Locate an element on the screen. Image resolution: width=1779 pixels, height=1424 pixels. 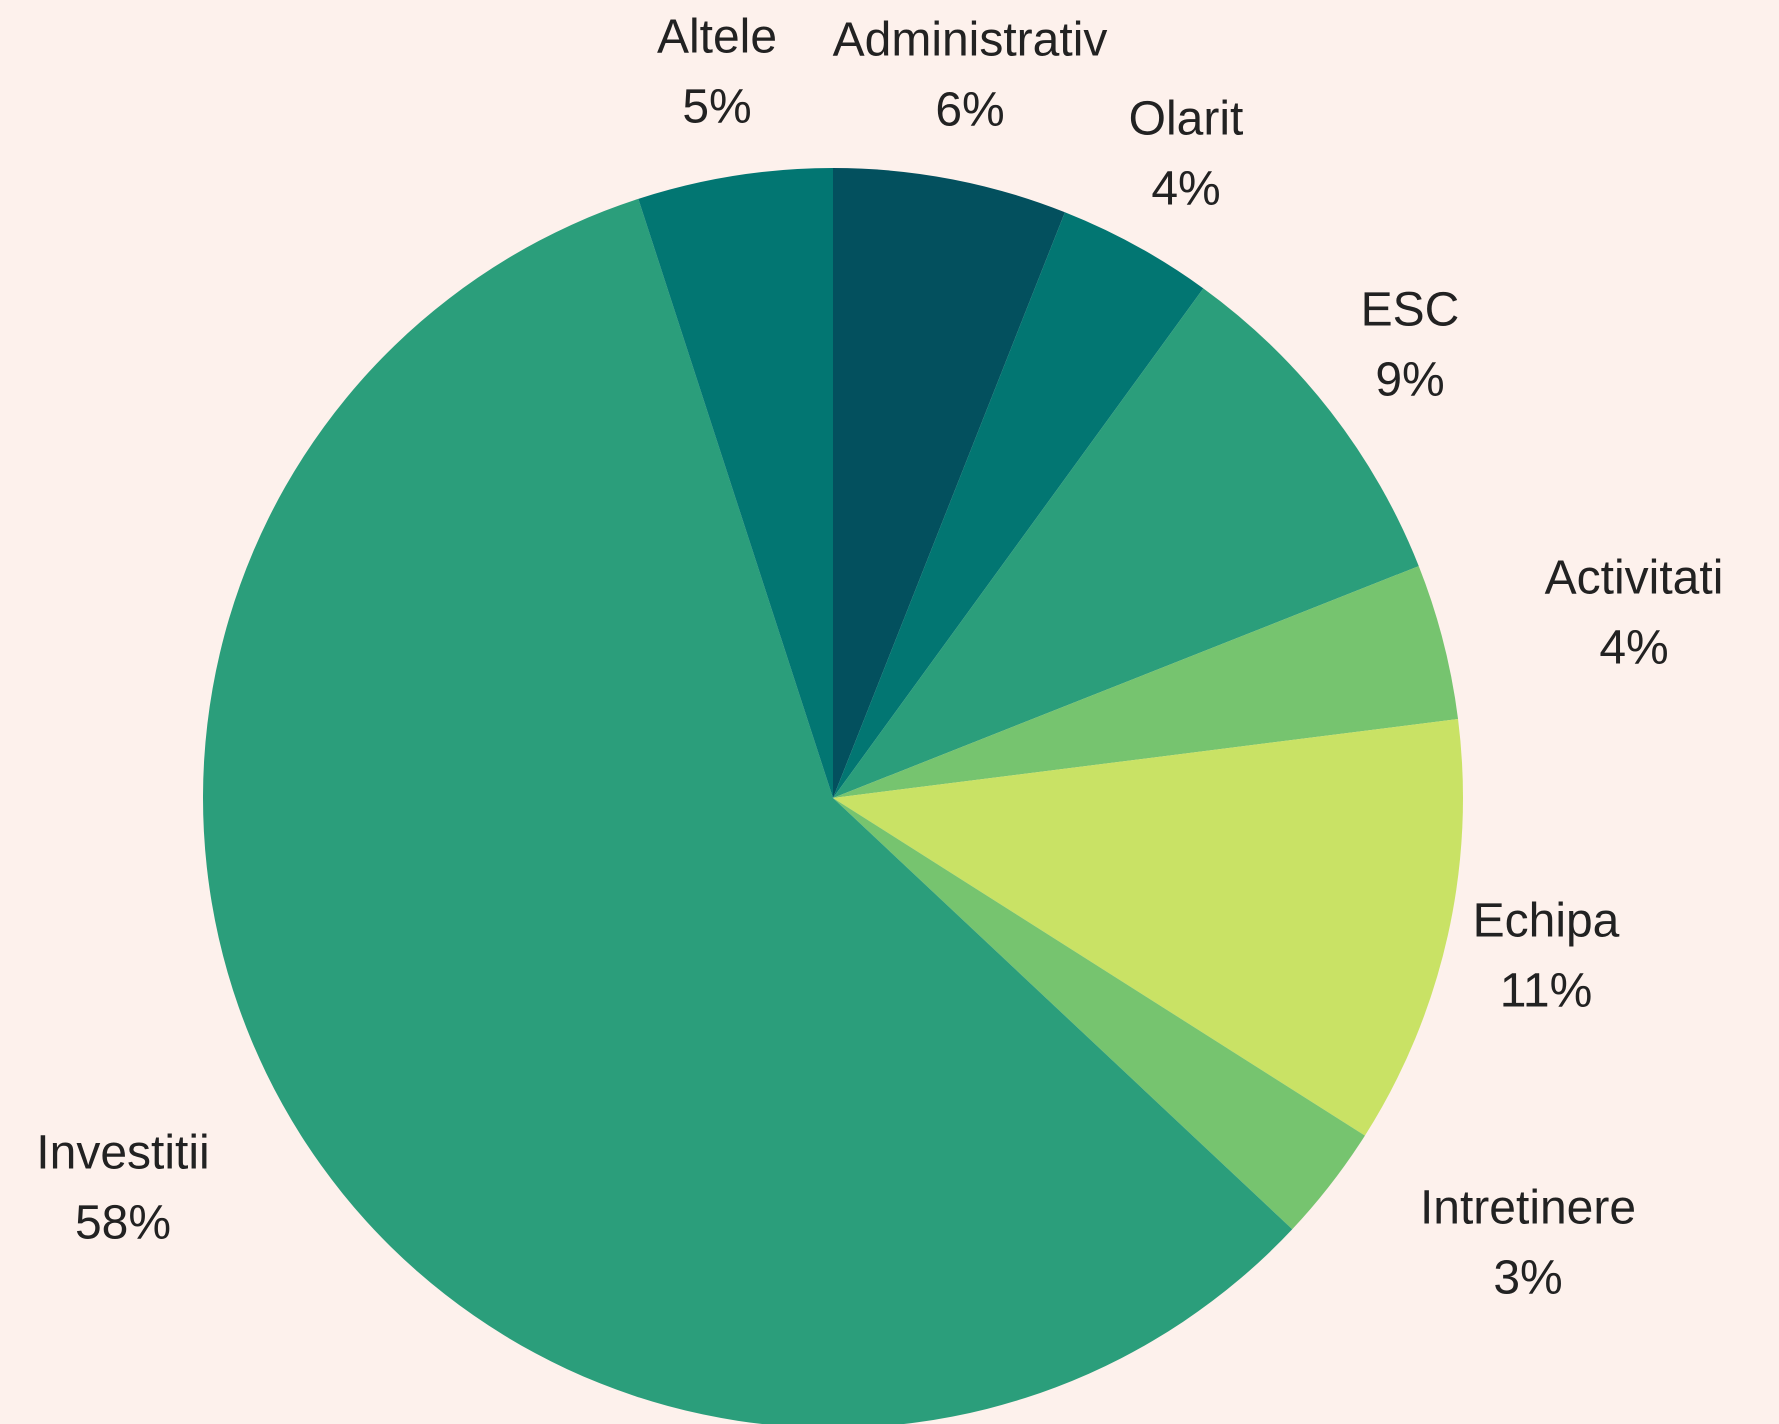
slice-value-label: 9% is located at coordinates (1409, 380).